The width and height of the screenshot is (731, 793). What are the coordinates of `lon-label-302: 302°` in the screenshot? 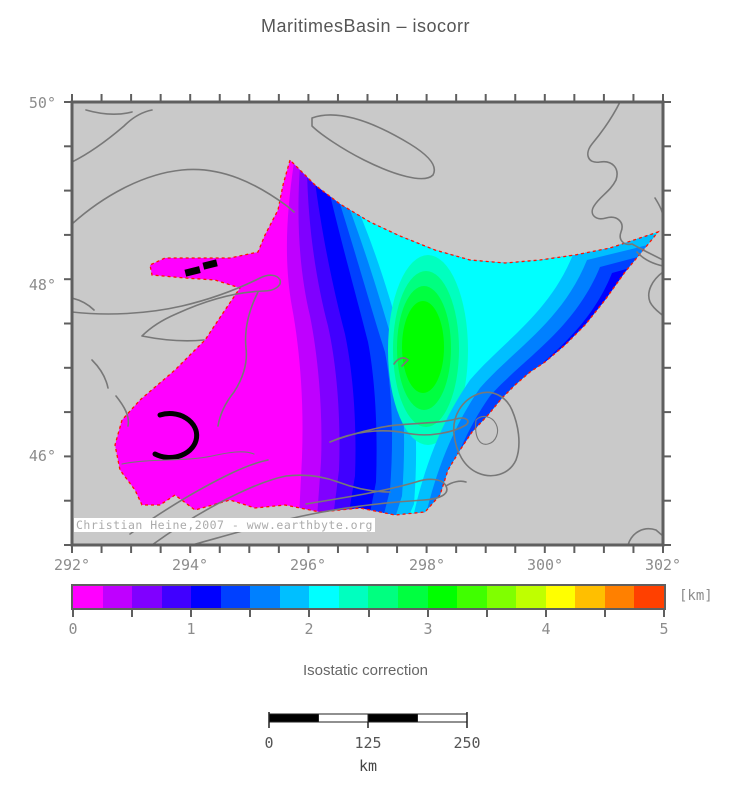 It's located at (663, 565).